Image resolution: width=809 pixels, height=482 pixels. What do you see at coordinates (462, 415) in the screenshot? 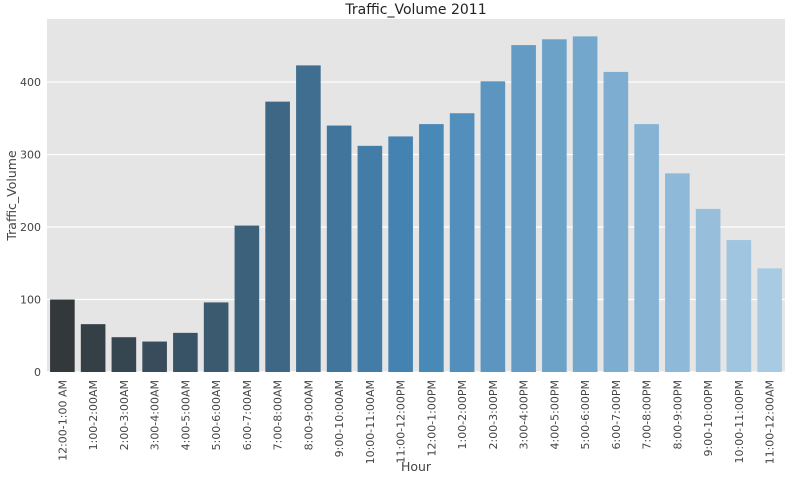
I see `x-tick-label: 1:00-2:00PM` at bounding box center [462, 415].